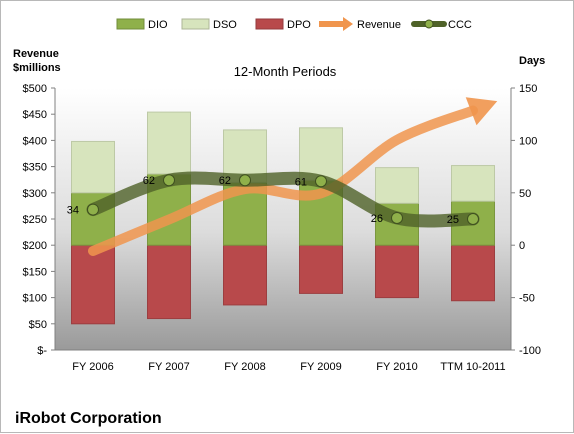  What do you see at coordinates (379, 25) in the screenshot?
I see `legend-label-revenue: Revenue` at bounding box center [379, 25].